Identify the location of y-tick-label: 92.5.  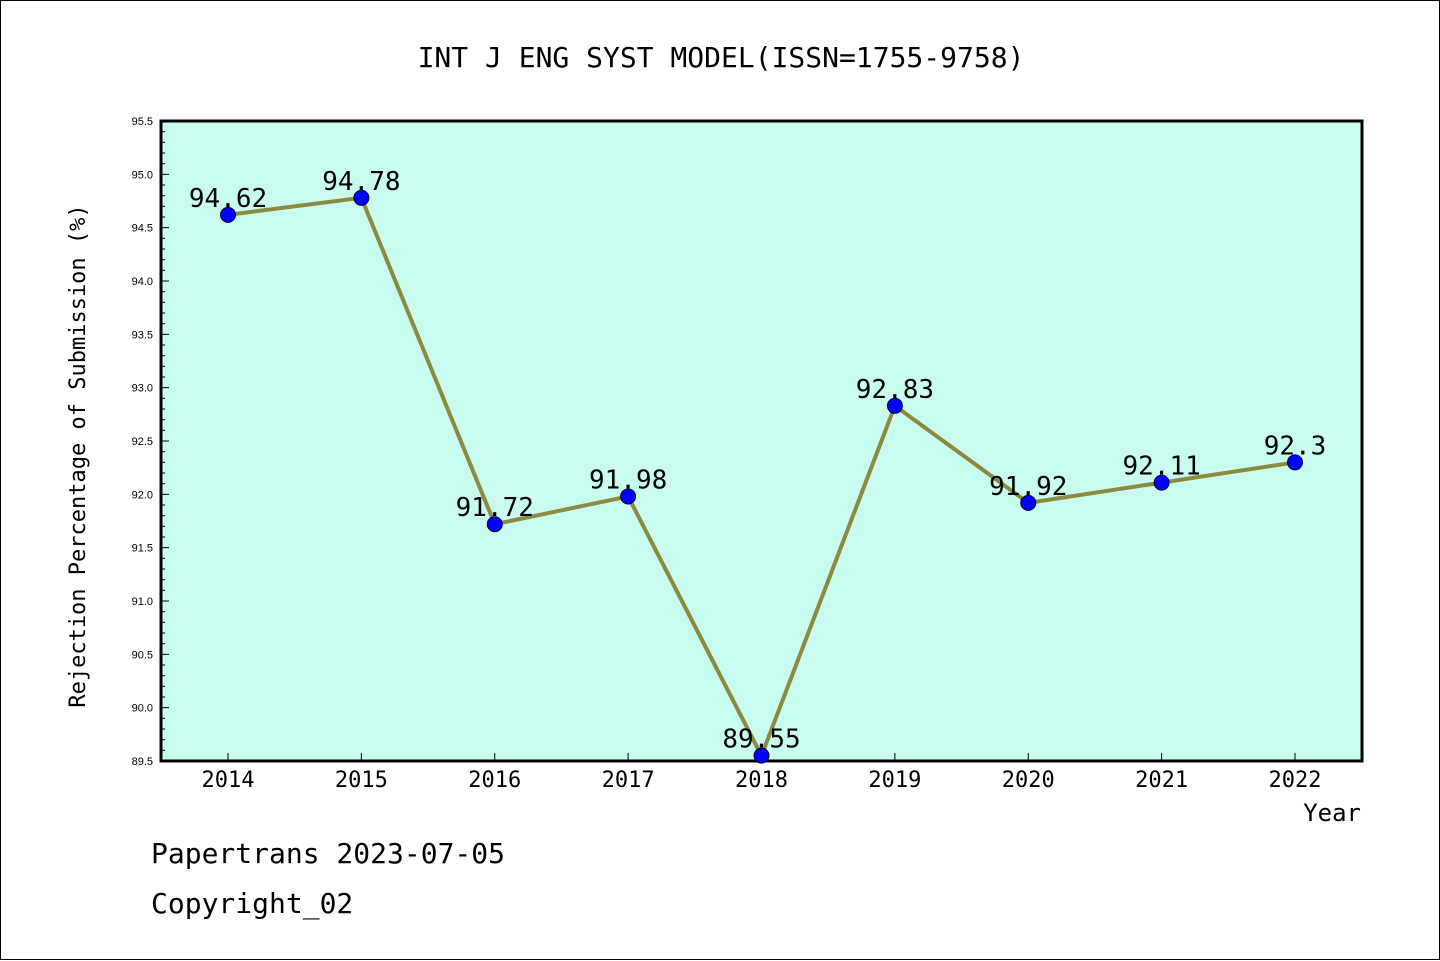
(142, 442).